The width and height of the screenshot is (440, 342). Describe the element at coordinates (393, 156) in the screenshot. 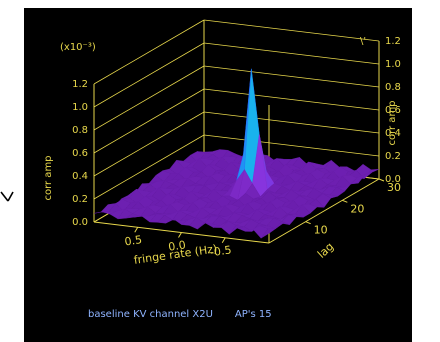

I see `z-tick-label-right: 0.2` at that location.